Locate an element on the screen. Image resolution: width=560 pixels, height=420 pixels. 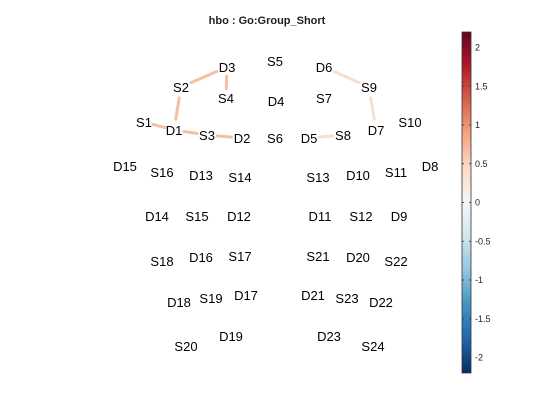
optode-s18: S18 is located at coordinates (161, 261).